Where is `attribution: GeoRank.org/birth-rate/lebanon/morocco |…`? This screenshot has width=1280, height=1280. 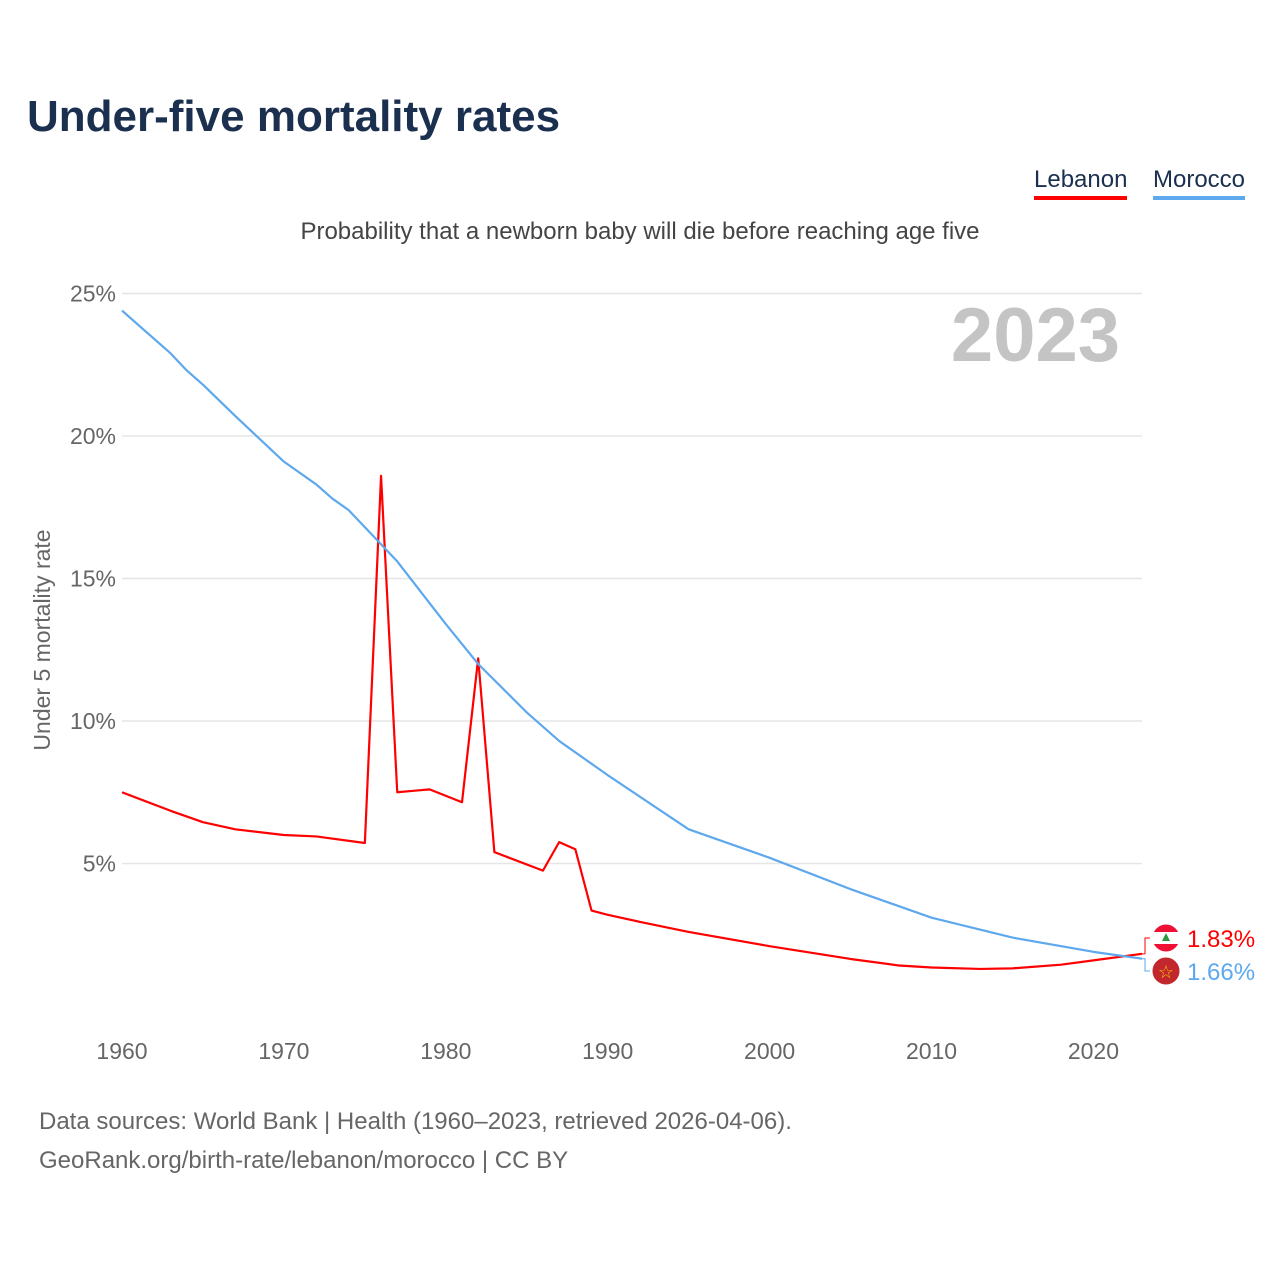 attribution: GeoRank.org/birth-rate/lebanon/morocco |… is located at coordinates (304, 1160).